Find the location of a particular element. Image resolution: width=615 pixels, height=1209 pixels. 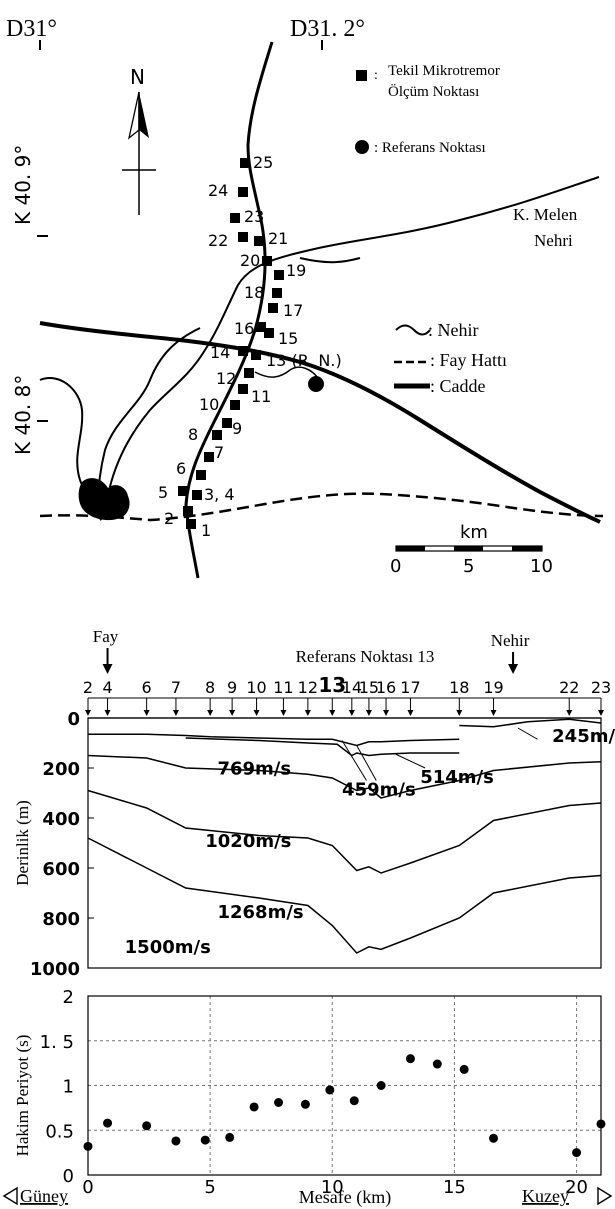

point-label: 19 is located at coordinates (296, 270).